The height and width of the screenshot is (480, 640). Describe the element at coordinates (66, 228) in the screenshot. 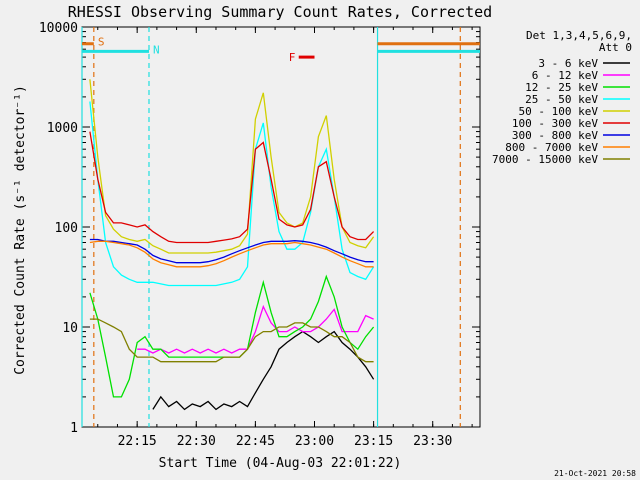

I see `y-tick-label: 100` at that location.